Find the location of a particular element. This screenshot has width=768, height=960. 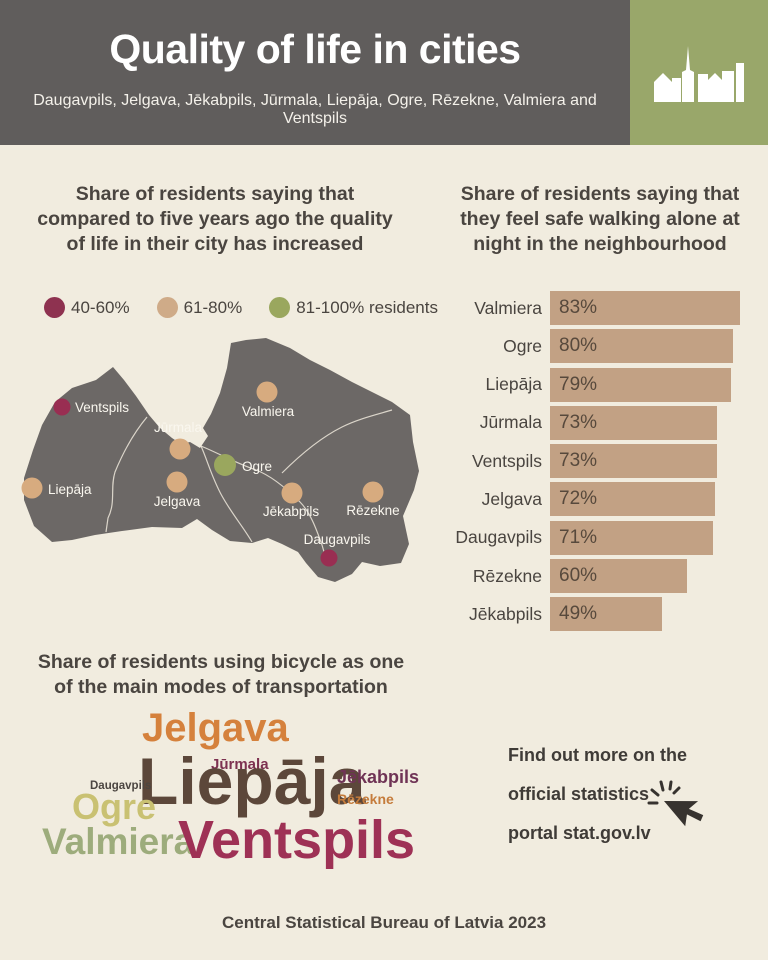

city-label: Rēzekne is located at coordinates (372, 510).